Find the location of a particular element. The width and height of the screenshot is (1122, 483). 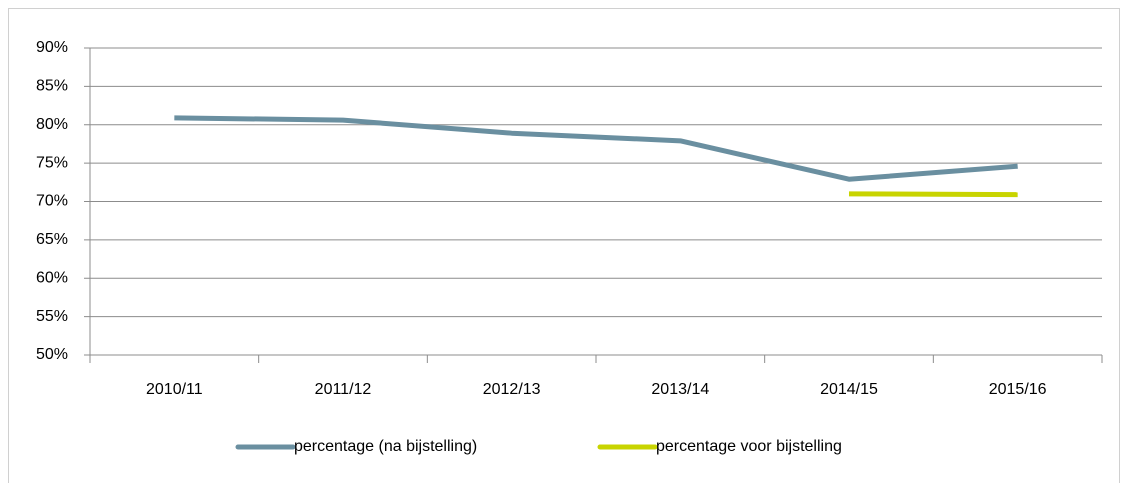

y-tick-label: 75% is located at coordinates (52, 162).